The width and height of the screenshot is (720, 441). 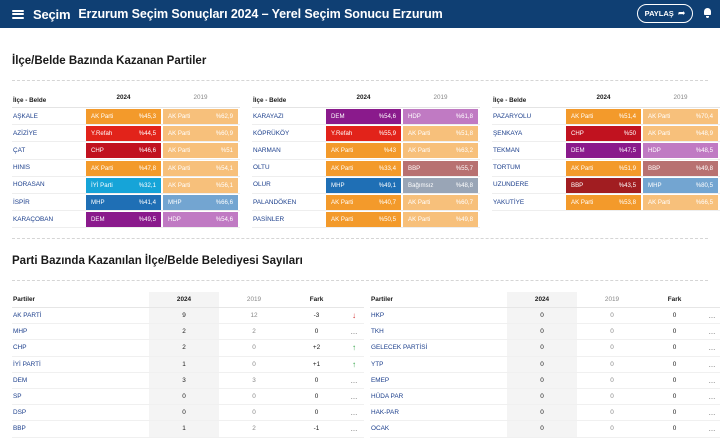 I want to click on table-row: UZUNDERE BBP %43,5 MHP %80,5, so click(x=606, y=185).